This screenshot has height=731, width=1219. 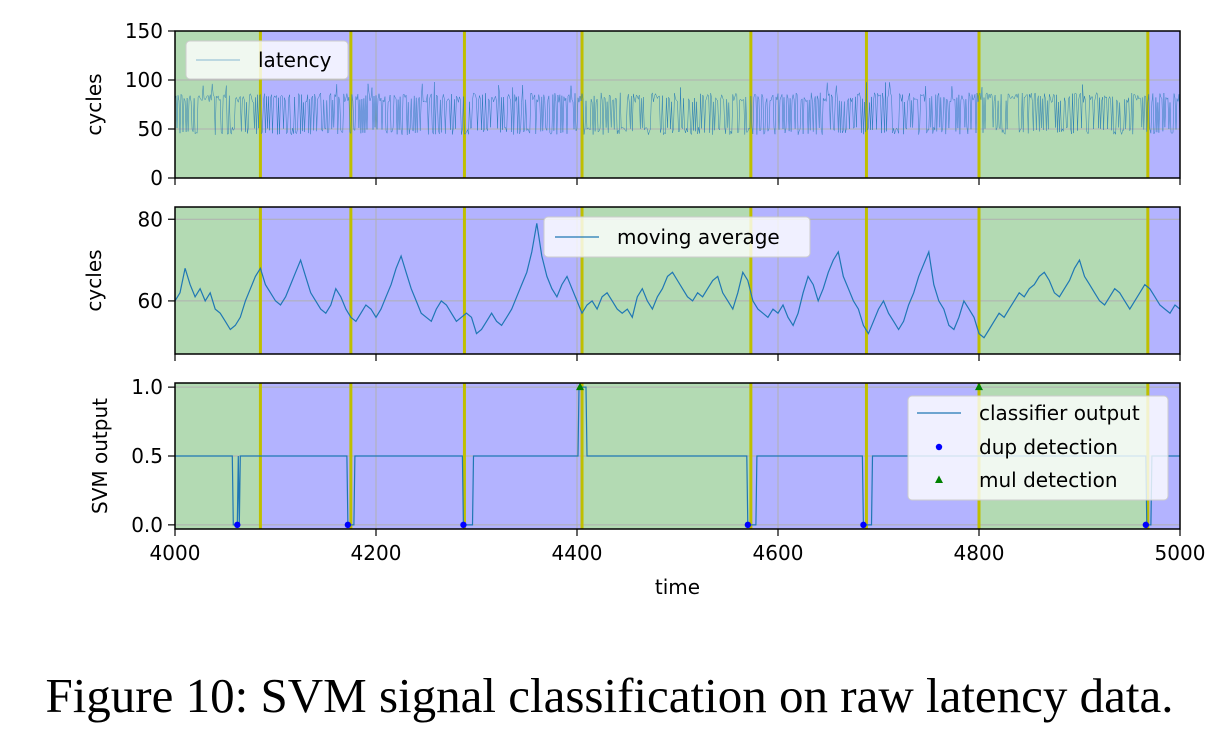 What do you see at coordinates (577, 553) in the screenshot?
I see `x-tick-label: 4400` at bounding box center [577, 553].